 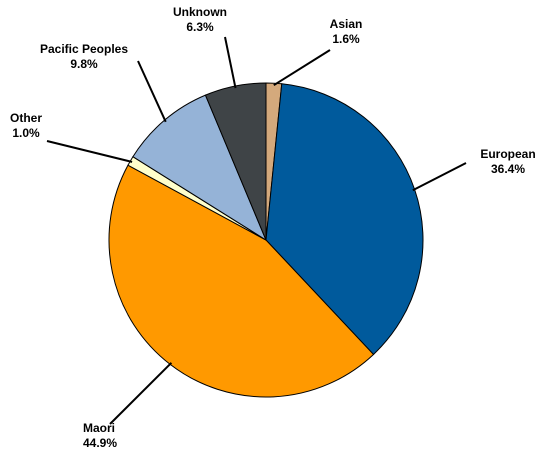 I want to click on value-label: 44.9%, so click(x=100, y=443).